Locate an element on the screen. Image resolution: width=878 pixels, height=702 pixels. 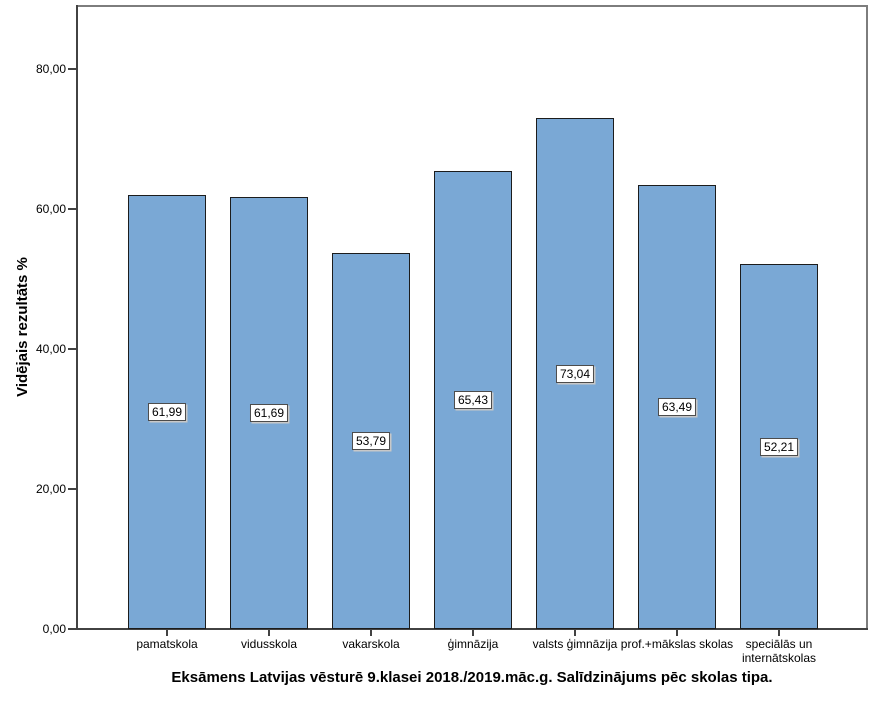
y-axis-title: Vidējais rezultāts % is located at coordinates (22, 327).